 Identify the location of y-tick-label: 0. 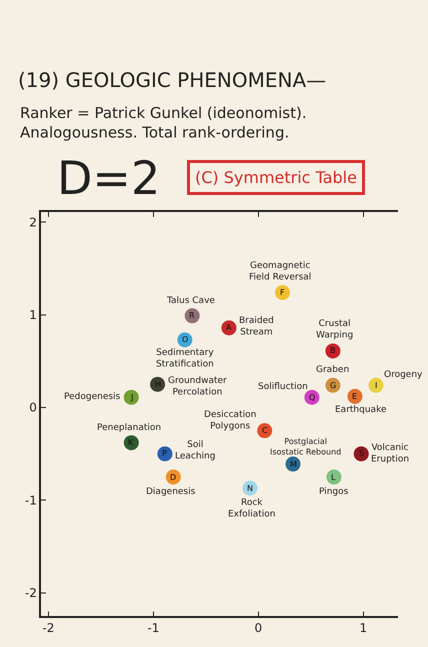
(33, 407).